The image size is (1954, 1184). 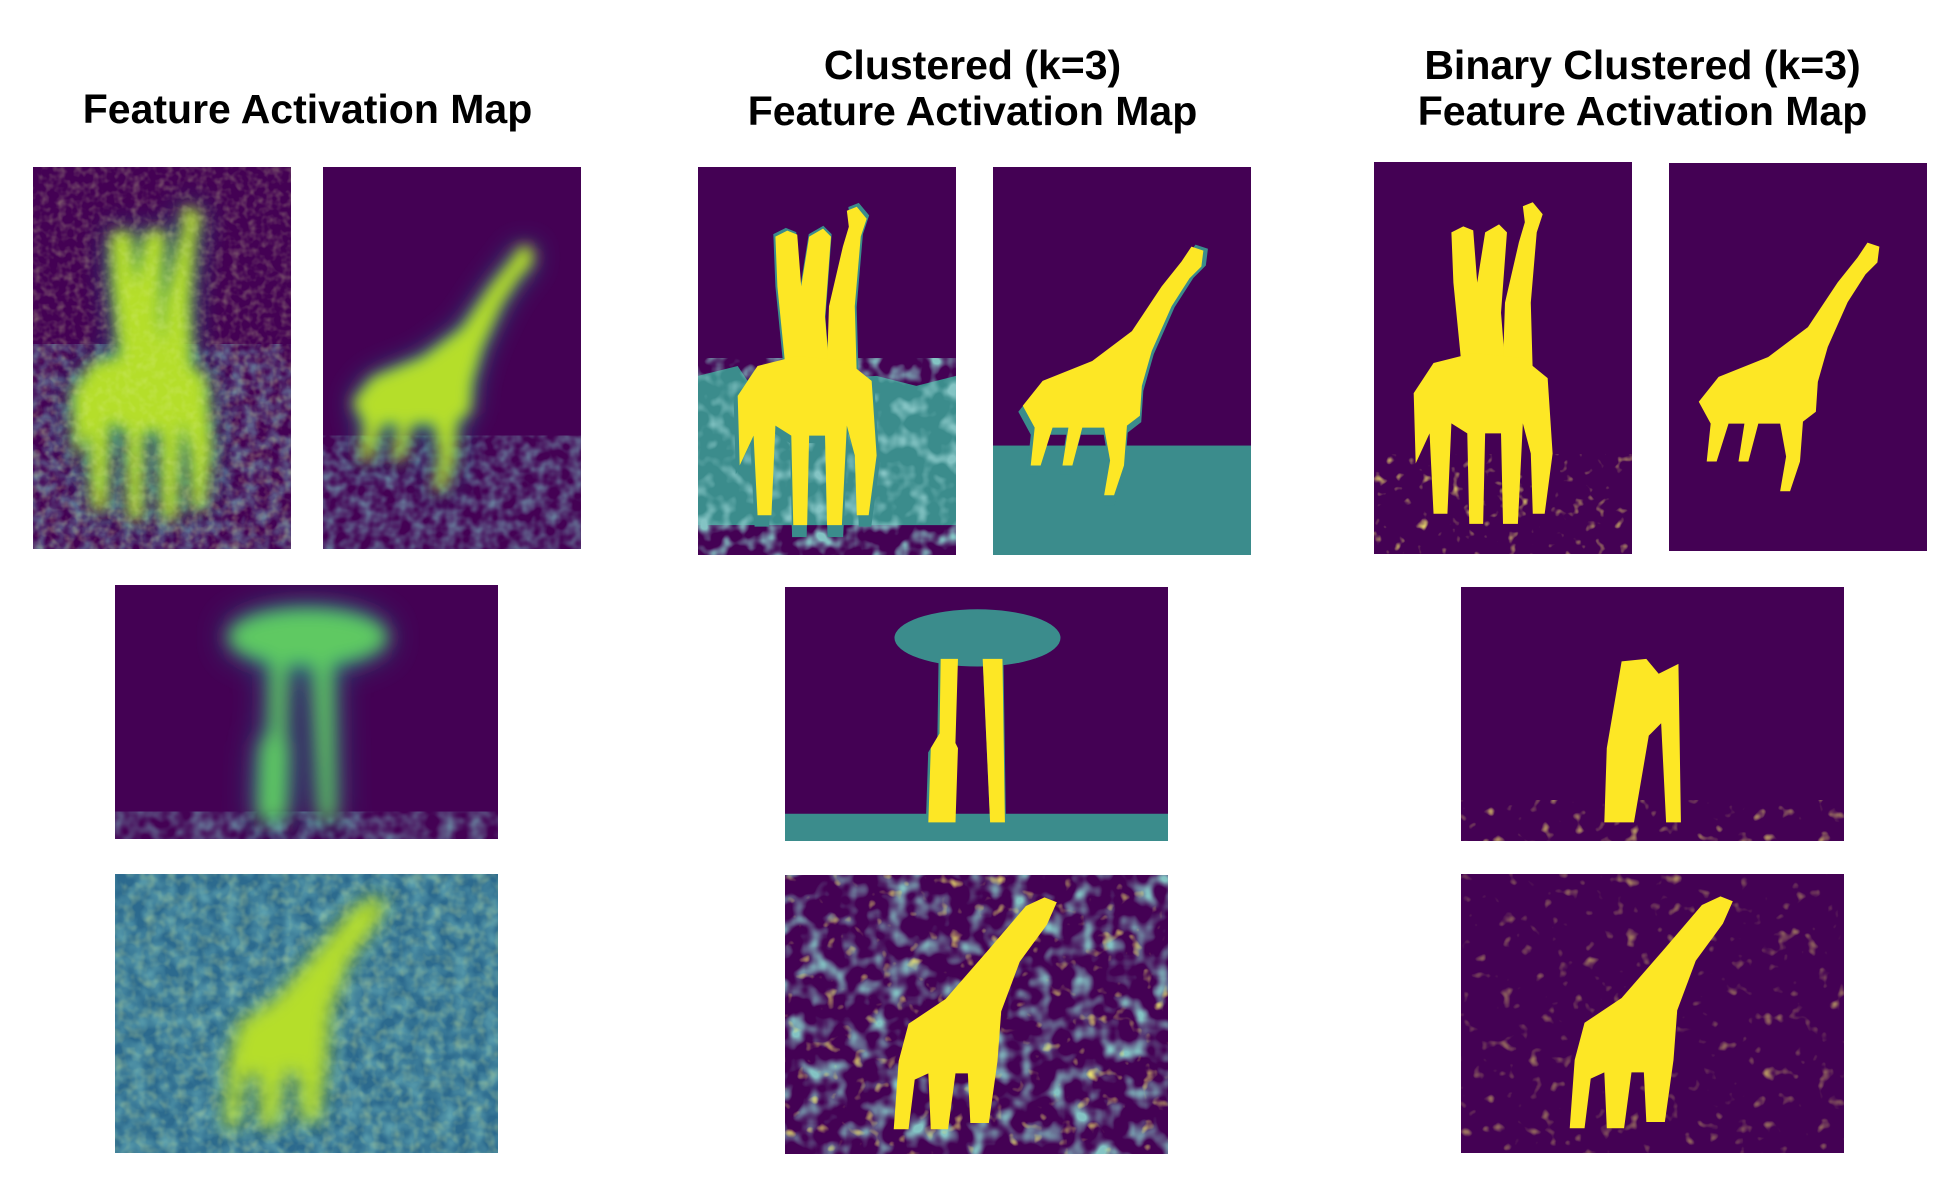 What do you see at coordinates (1642, 65) in the screenshot?
I see `title-line: Binary Clustered (k=3)` at bounding box center [1642, 65].